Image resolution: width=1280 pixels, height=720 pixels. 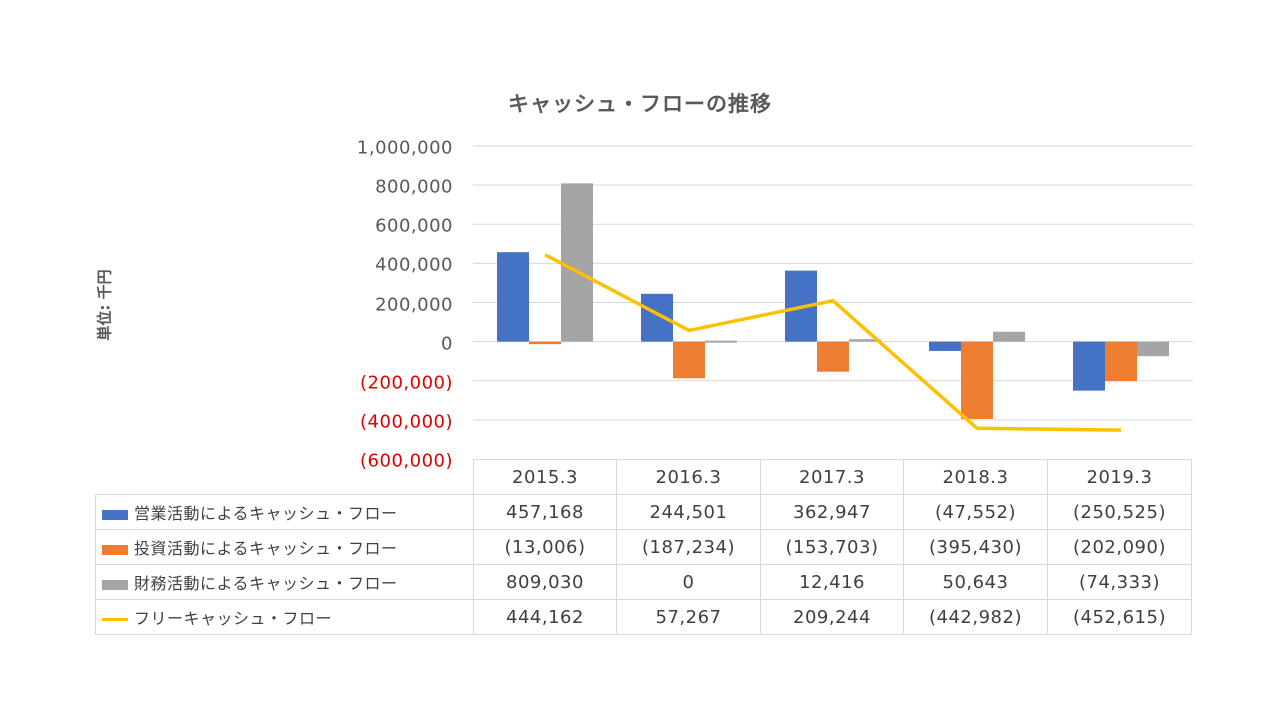 What do you see at coordinates (832, 582) in the screenshot?
I see `table-cell: 12,416` at bounding box center [832, 582].